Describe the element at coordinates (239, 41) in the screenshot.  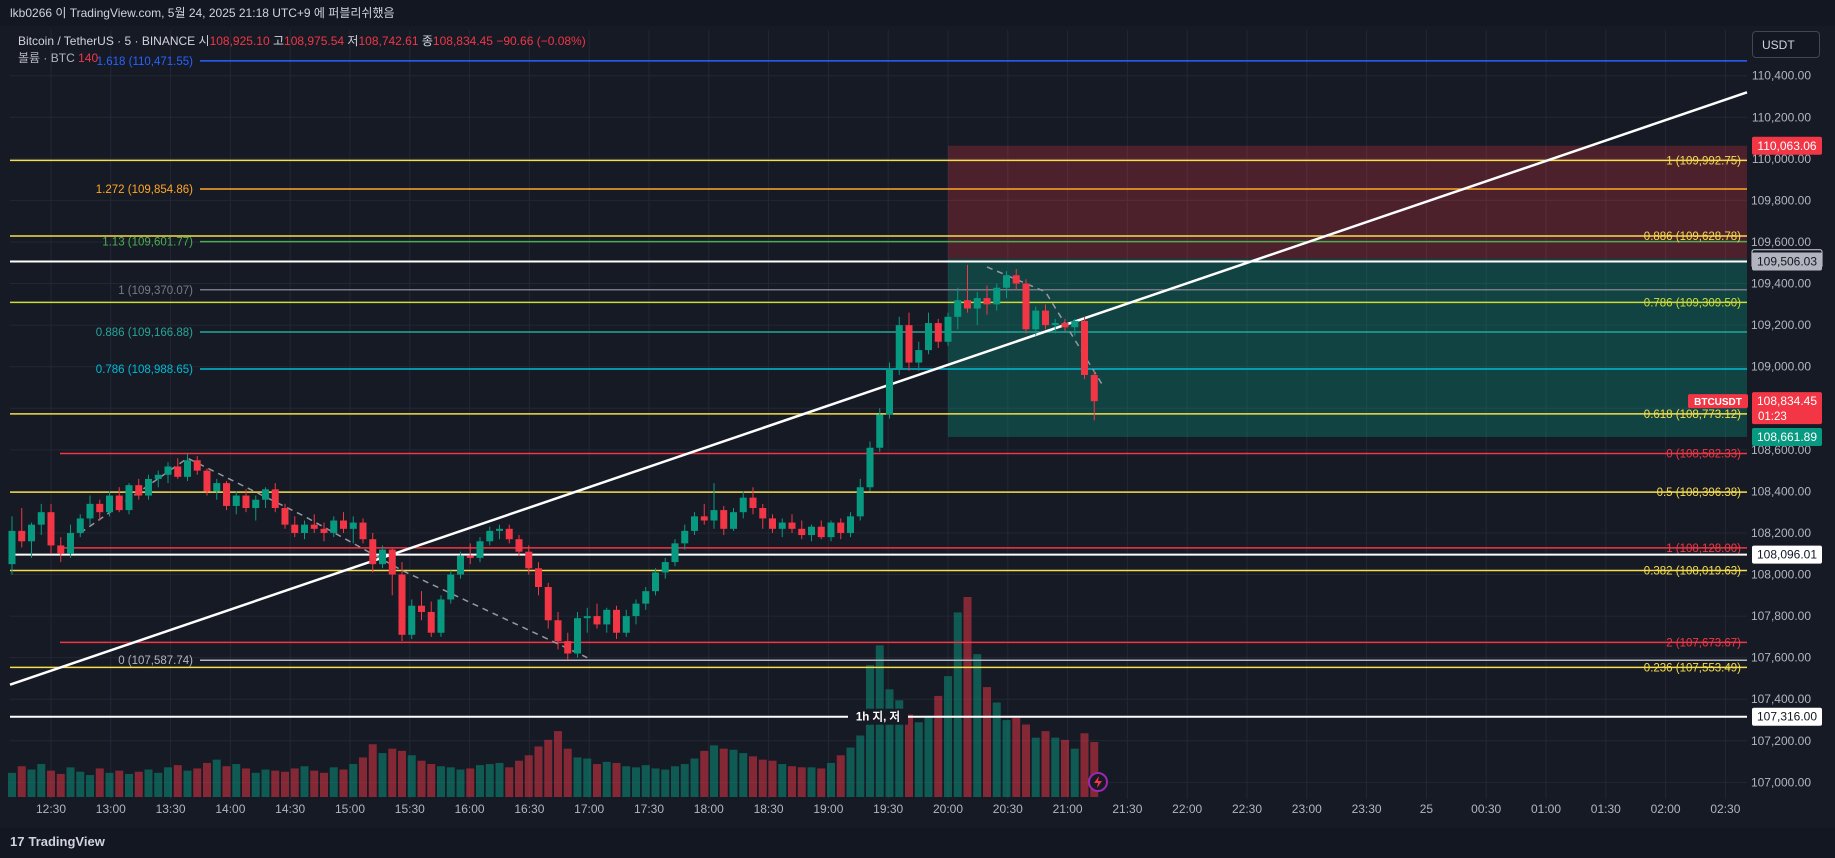
I see `open-value: 108,925.10` at that location.